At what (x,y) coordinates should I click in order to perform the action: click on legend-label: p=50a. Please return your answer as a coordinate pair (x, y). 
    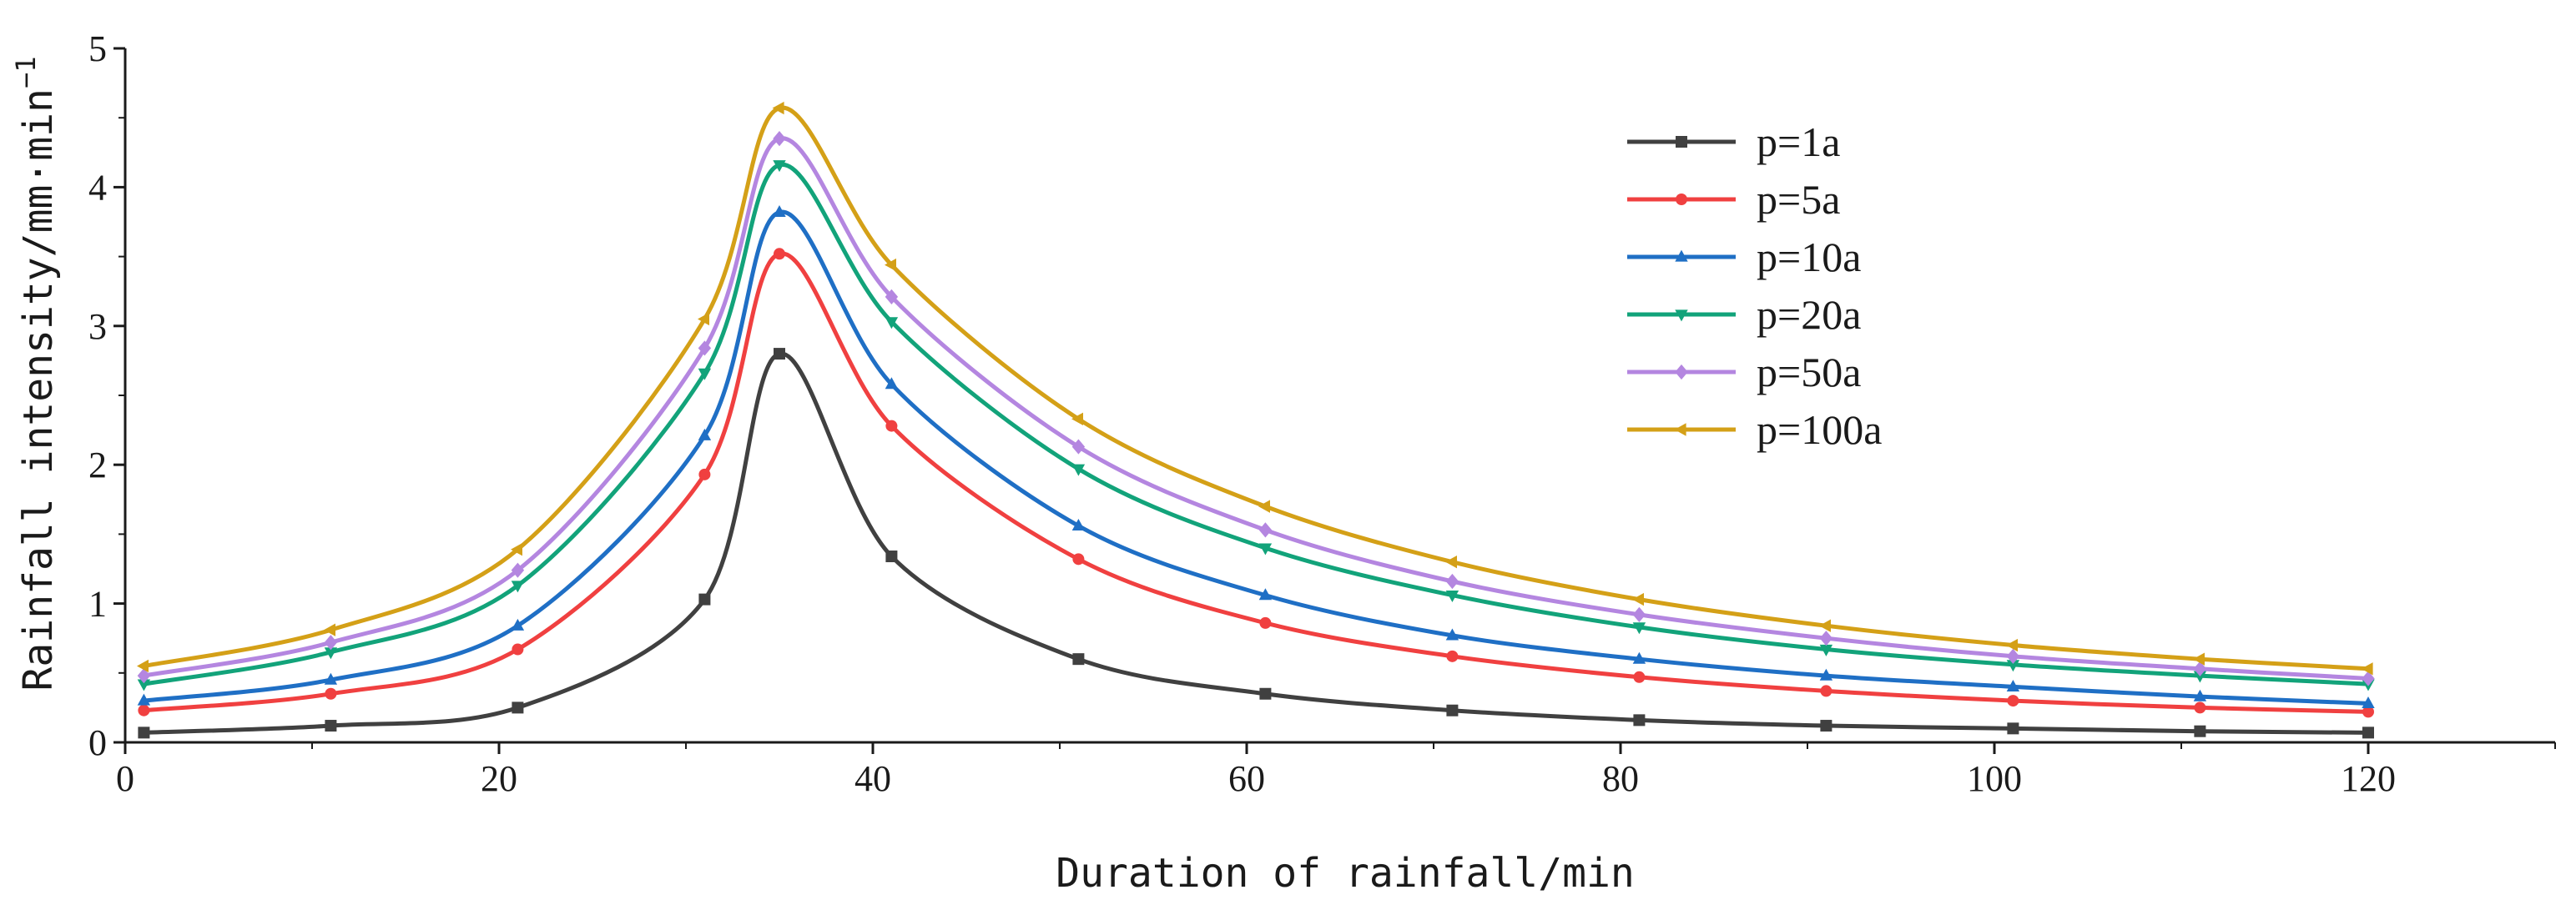
    Looking at the image, I should click on (1809, 372).